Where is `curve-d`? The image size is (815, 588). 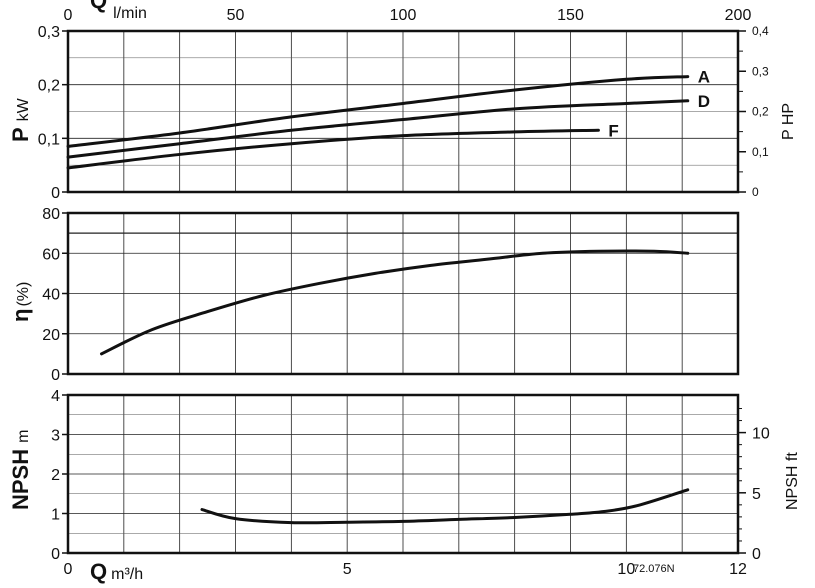 curve-d is located at coordinates (378, 129).